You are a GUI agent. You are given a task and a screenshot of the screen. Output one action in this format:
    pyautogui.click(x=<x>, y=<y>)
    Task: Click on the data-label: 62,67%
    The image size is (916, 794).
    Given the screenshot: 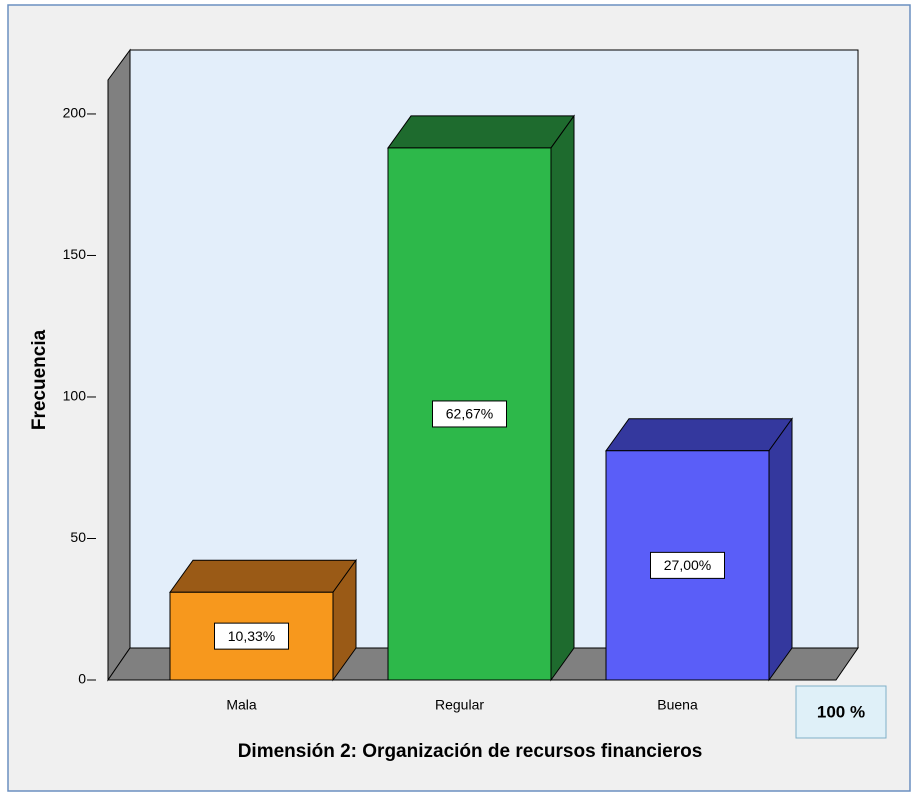 What is the action you would take?
    pyautogui.click(x=469, y=414)
    